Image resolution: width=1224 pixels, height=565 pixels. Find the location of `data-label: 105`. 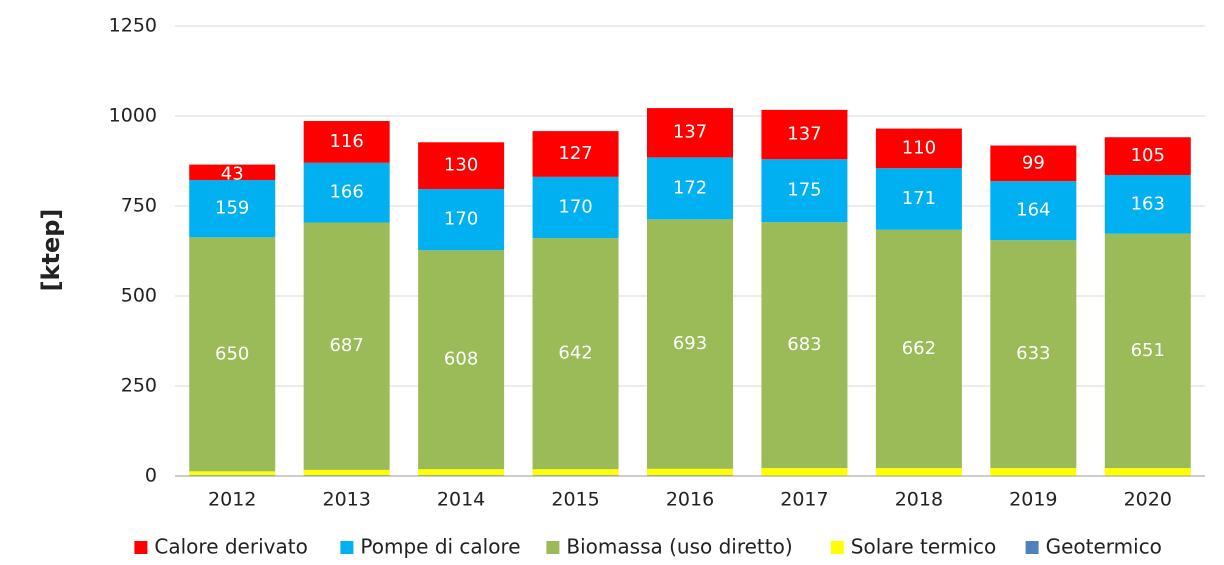

data-label: 105 is located at coordinates (1148, 155).